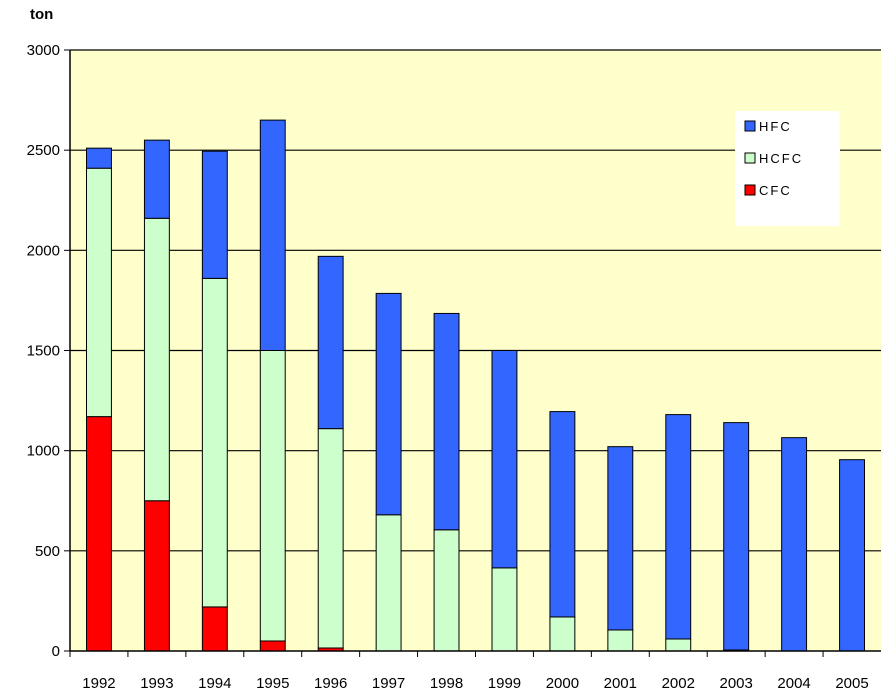 This screenshot has height=699, width=895. Describe the element at coordinates (214, 683) in the screenshot. I see `x-tick-label: 1994` at that location.